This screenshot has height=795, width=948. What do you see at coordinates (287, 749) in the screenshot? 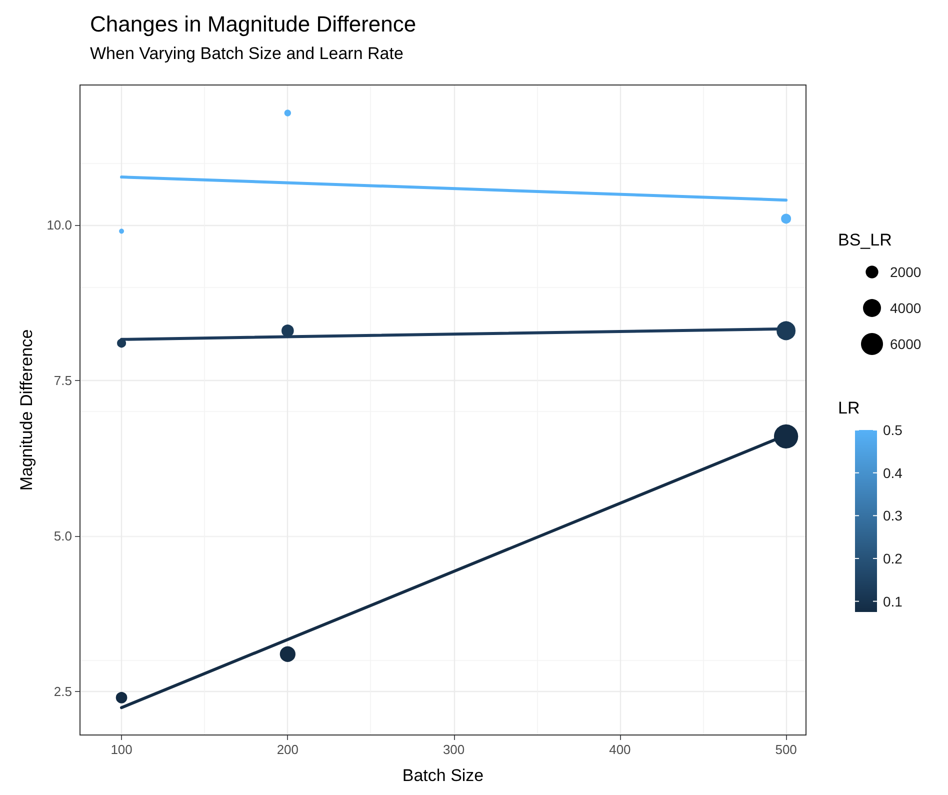
I see `x-tick-label: 200` at bounding box center [287, 749].